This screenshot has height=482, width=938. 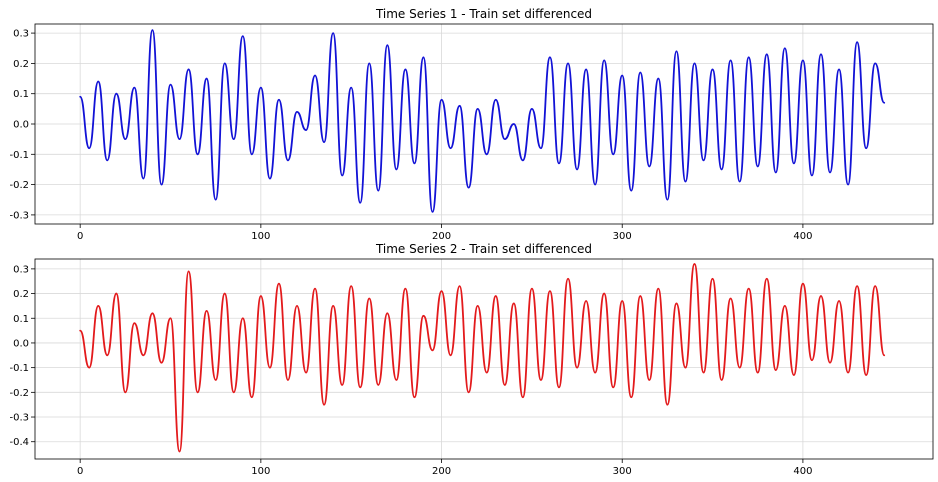 What do you see at coordinates (19, 155) in the screenshot?
I see `chart-1-y-tick-label: -0.1` at bounding box center [19, 155].